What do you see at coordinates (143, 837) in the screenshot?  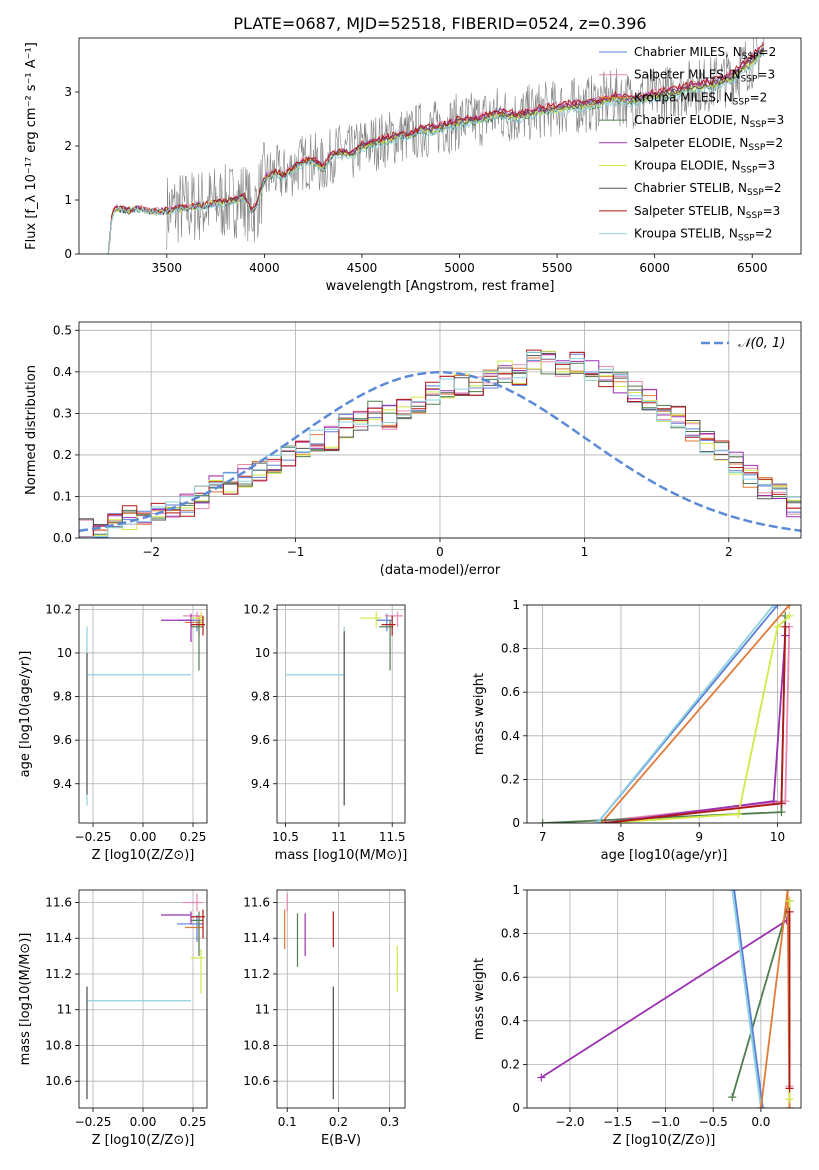 I see `x-tick-label: 0.00` at bounding box center [143, 837].